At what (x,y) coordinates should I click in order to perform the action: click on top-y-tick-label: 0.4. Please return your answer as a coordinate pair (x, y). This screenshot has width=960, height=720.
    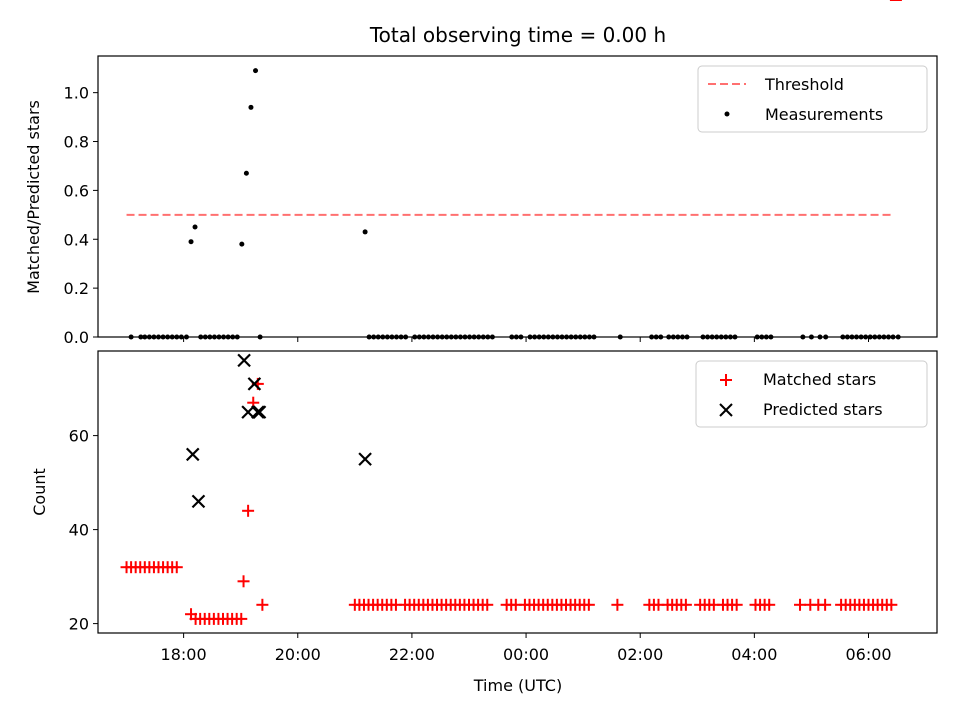
    Looking at the image, I should click on (76, 239).